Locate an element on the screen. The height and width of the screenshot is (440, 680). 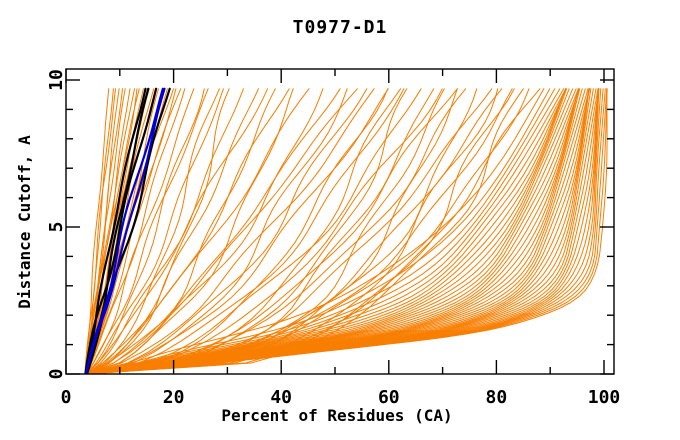
x-tick-label: 0 is located at coordinates (66, 397).